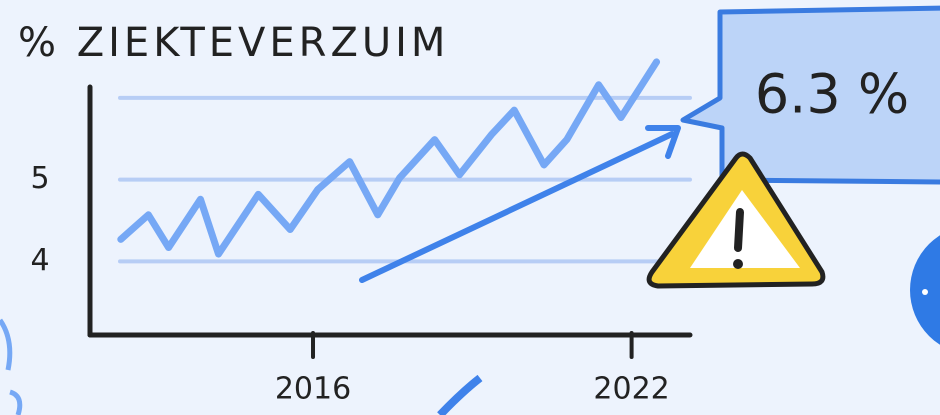  What do you see at coordinates (663, 142) in the screenshot?
I see `trend-arrow-head` at bounding box center [663, 142].